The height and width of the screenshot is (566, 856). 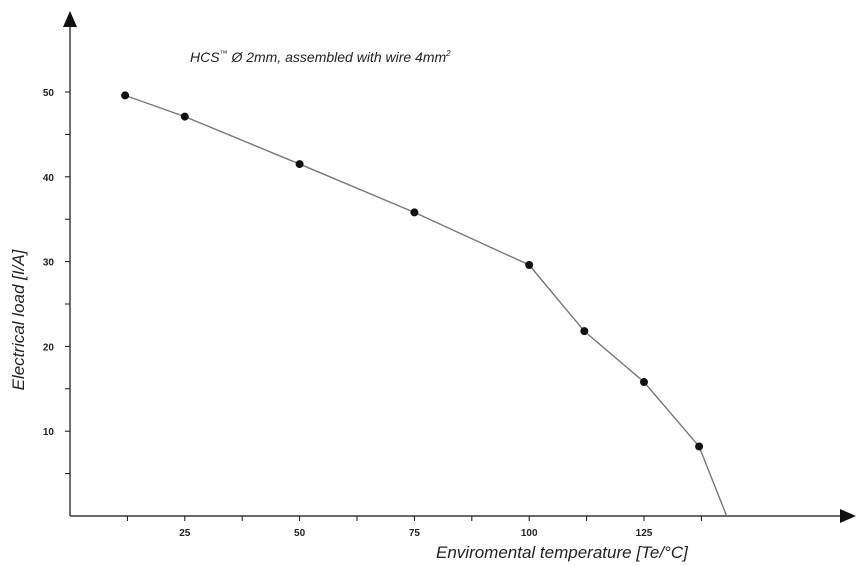 I want to click on x-tick-label: 50, so click(x=300, y=533).